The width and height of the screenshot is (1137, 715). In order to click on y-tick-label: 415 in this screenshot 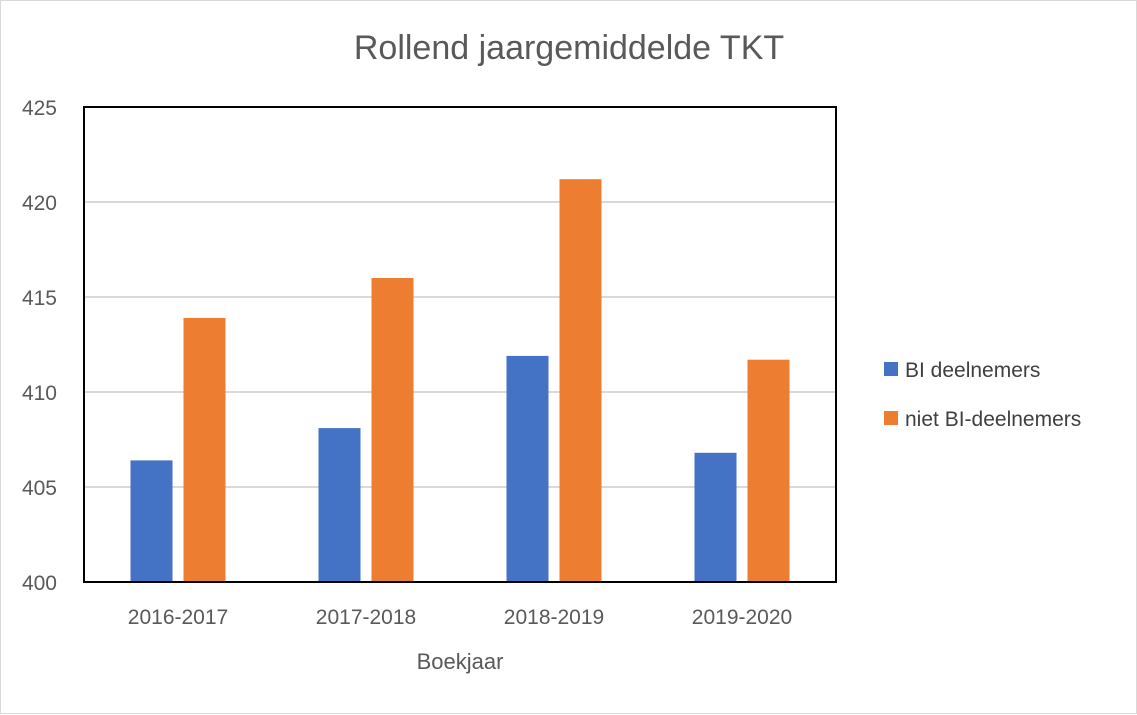, I will do `click(39, 298)`.